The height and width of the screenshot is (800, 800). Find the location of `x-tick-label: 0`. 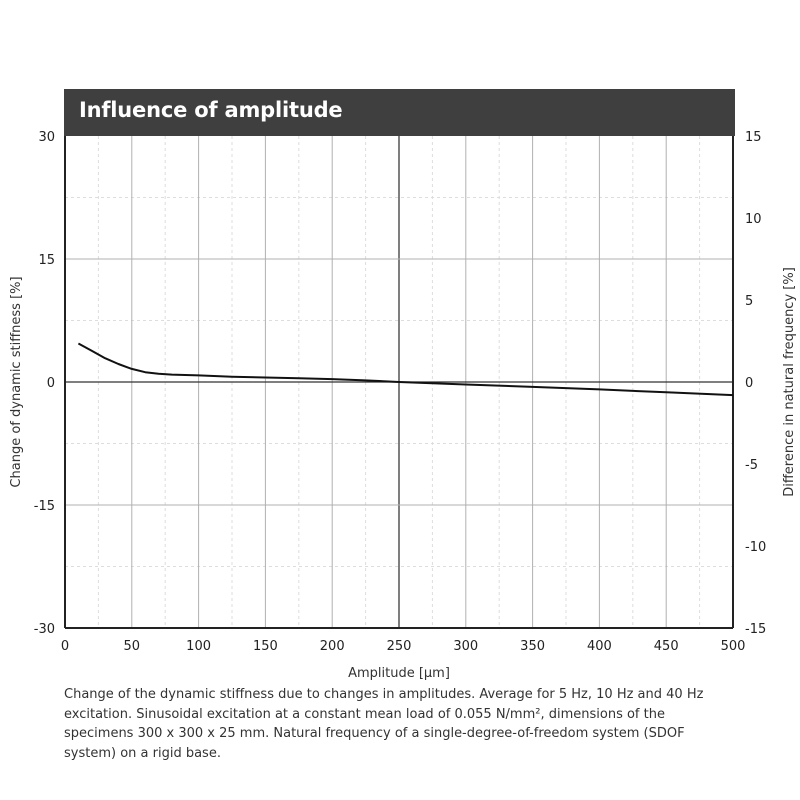

x-tick-label: 0 is located at coordinates (65, 646).